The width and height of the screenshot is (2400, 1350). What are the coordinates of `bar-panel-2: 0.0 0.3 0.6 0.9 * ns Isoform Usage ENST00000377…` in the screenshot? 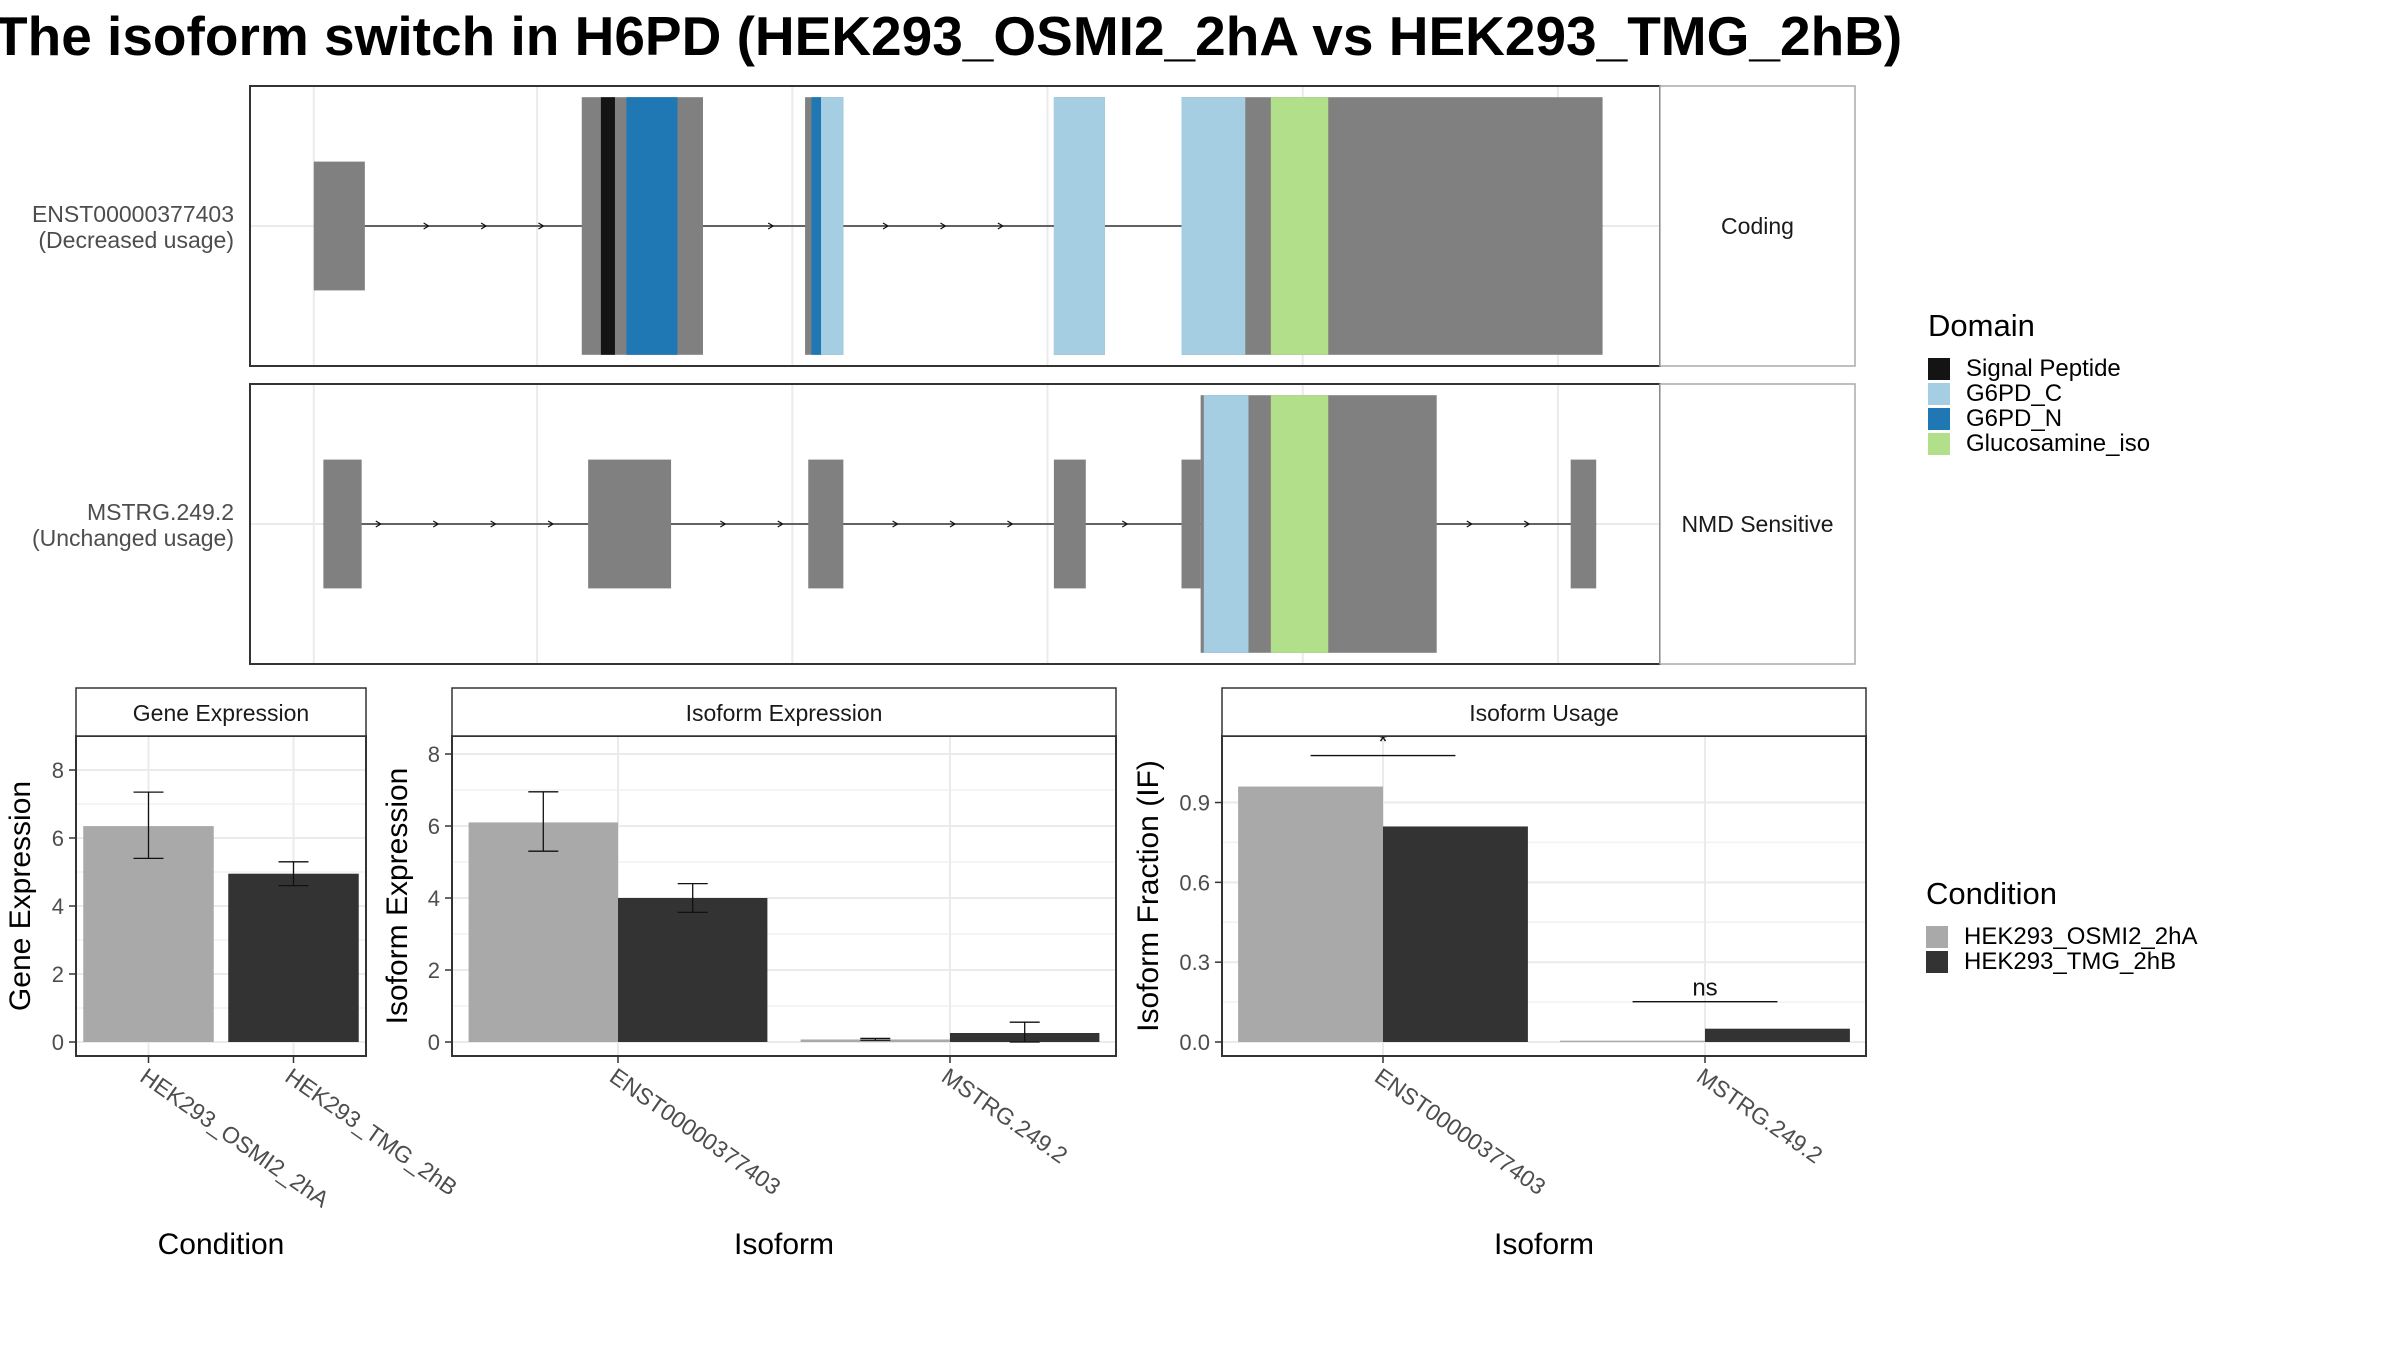 It's located at (1499, 974).